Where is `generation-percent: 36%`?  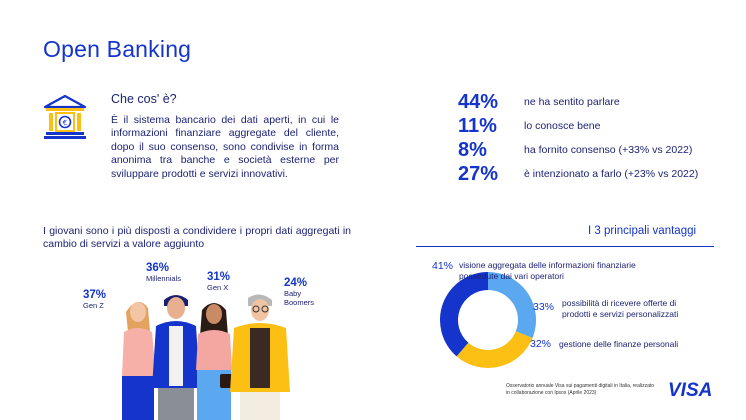 generation-percent: 36% is located at coordinates (158, 268).